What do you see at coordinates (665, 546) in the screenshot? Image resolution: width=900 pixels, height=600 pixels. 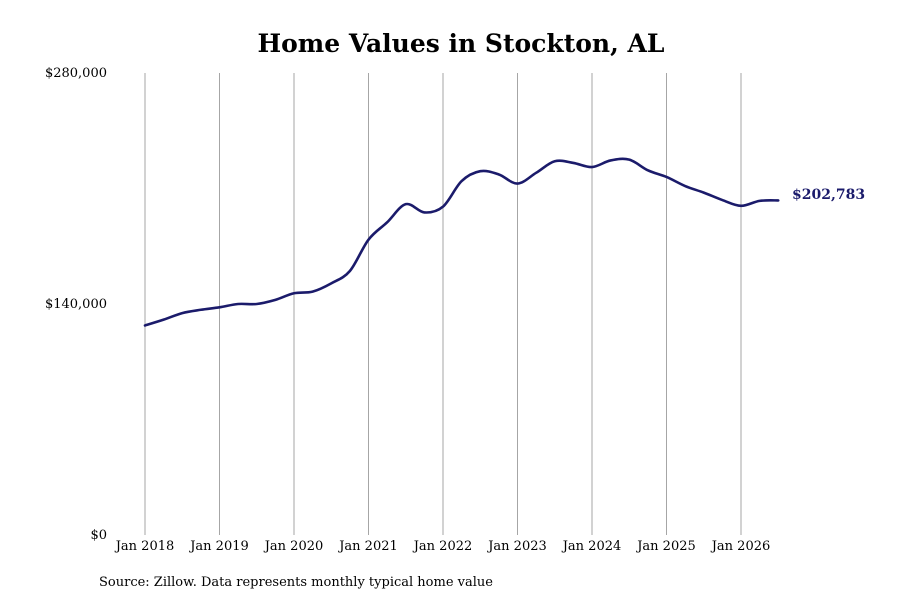 I see `x-tick-label: Jan 2025` at bounding box center [665, 546].